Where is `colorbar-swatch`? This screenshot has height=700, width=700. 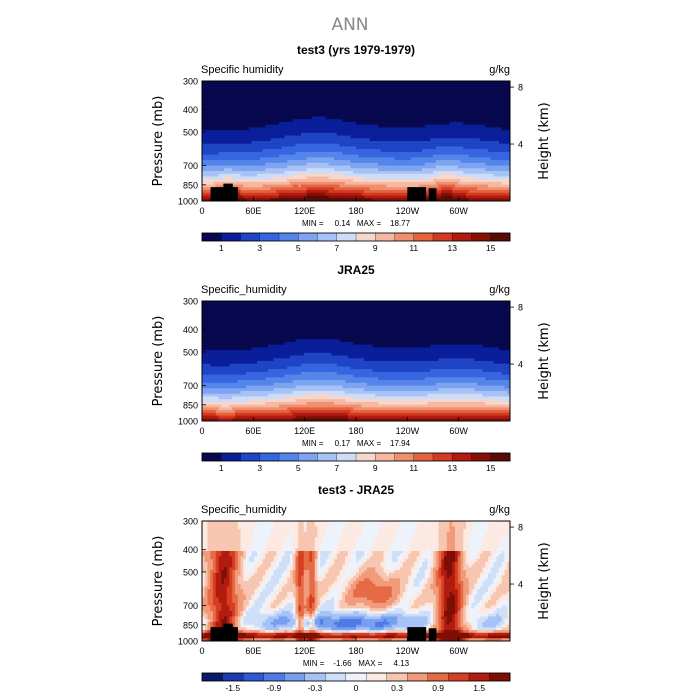
colorbar-swatch is located at coordinates (250, 237).